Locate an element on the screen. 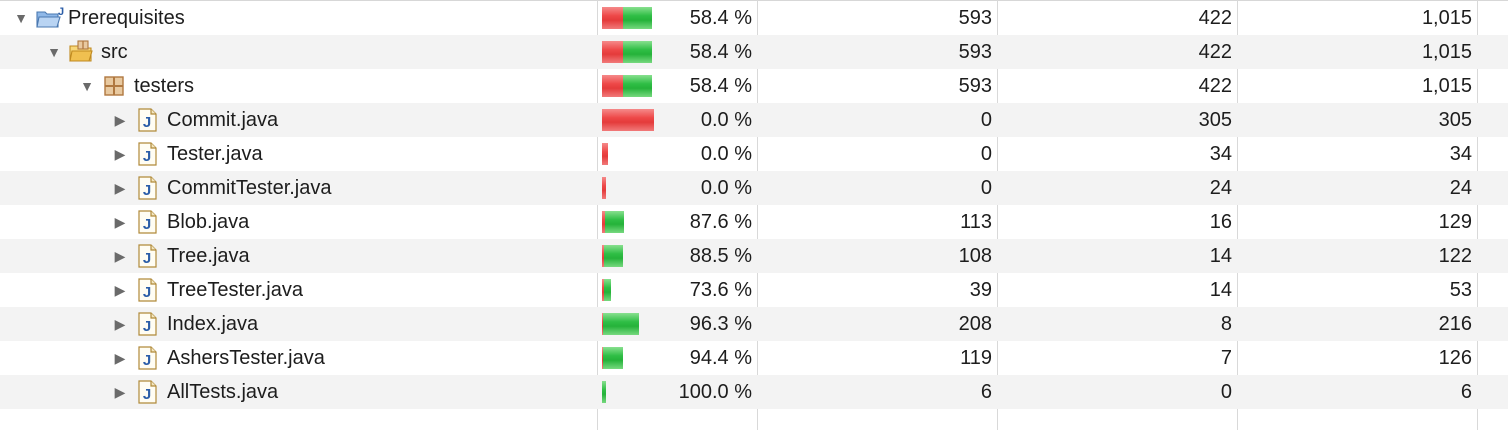 Image resolution: width=1508 pixels, height=430 pixels. element-label-tester-java: Tester.java is located at coordinates (215, 154).